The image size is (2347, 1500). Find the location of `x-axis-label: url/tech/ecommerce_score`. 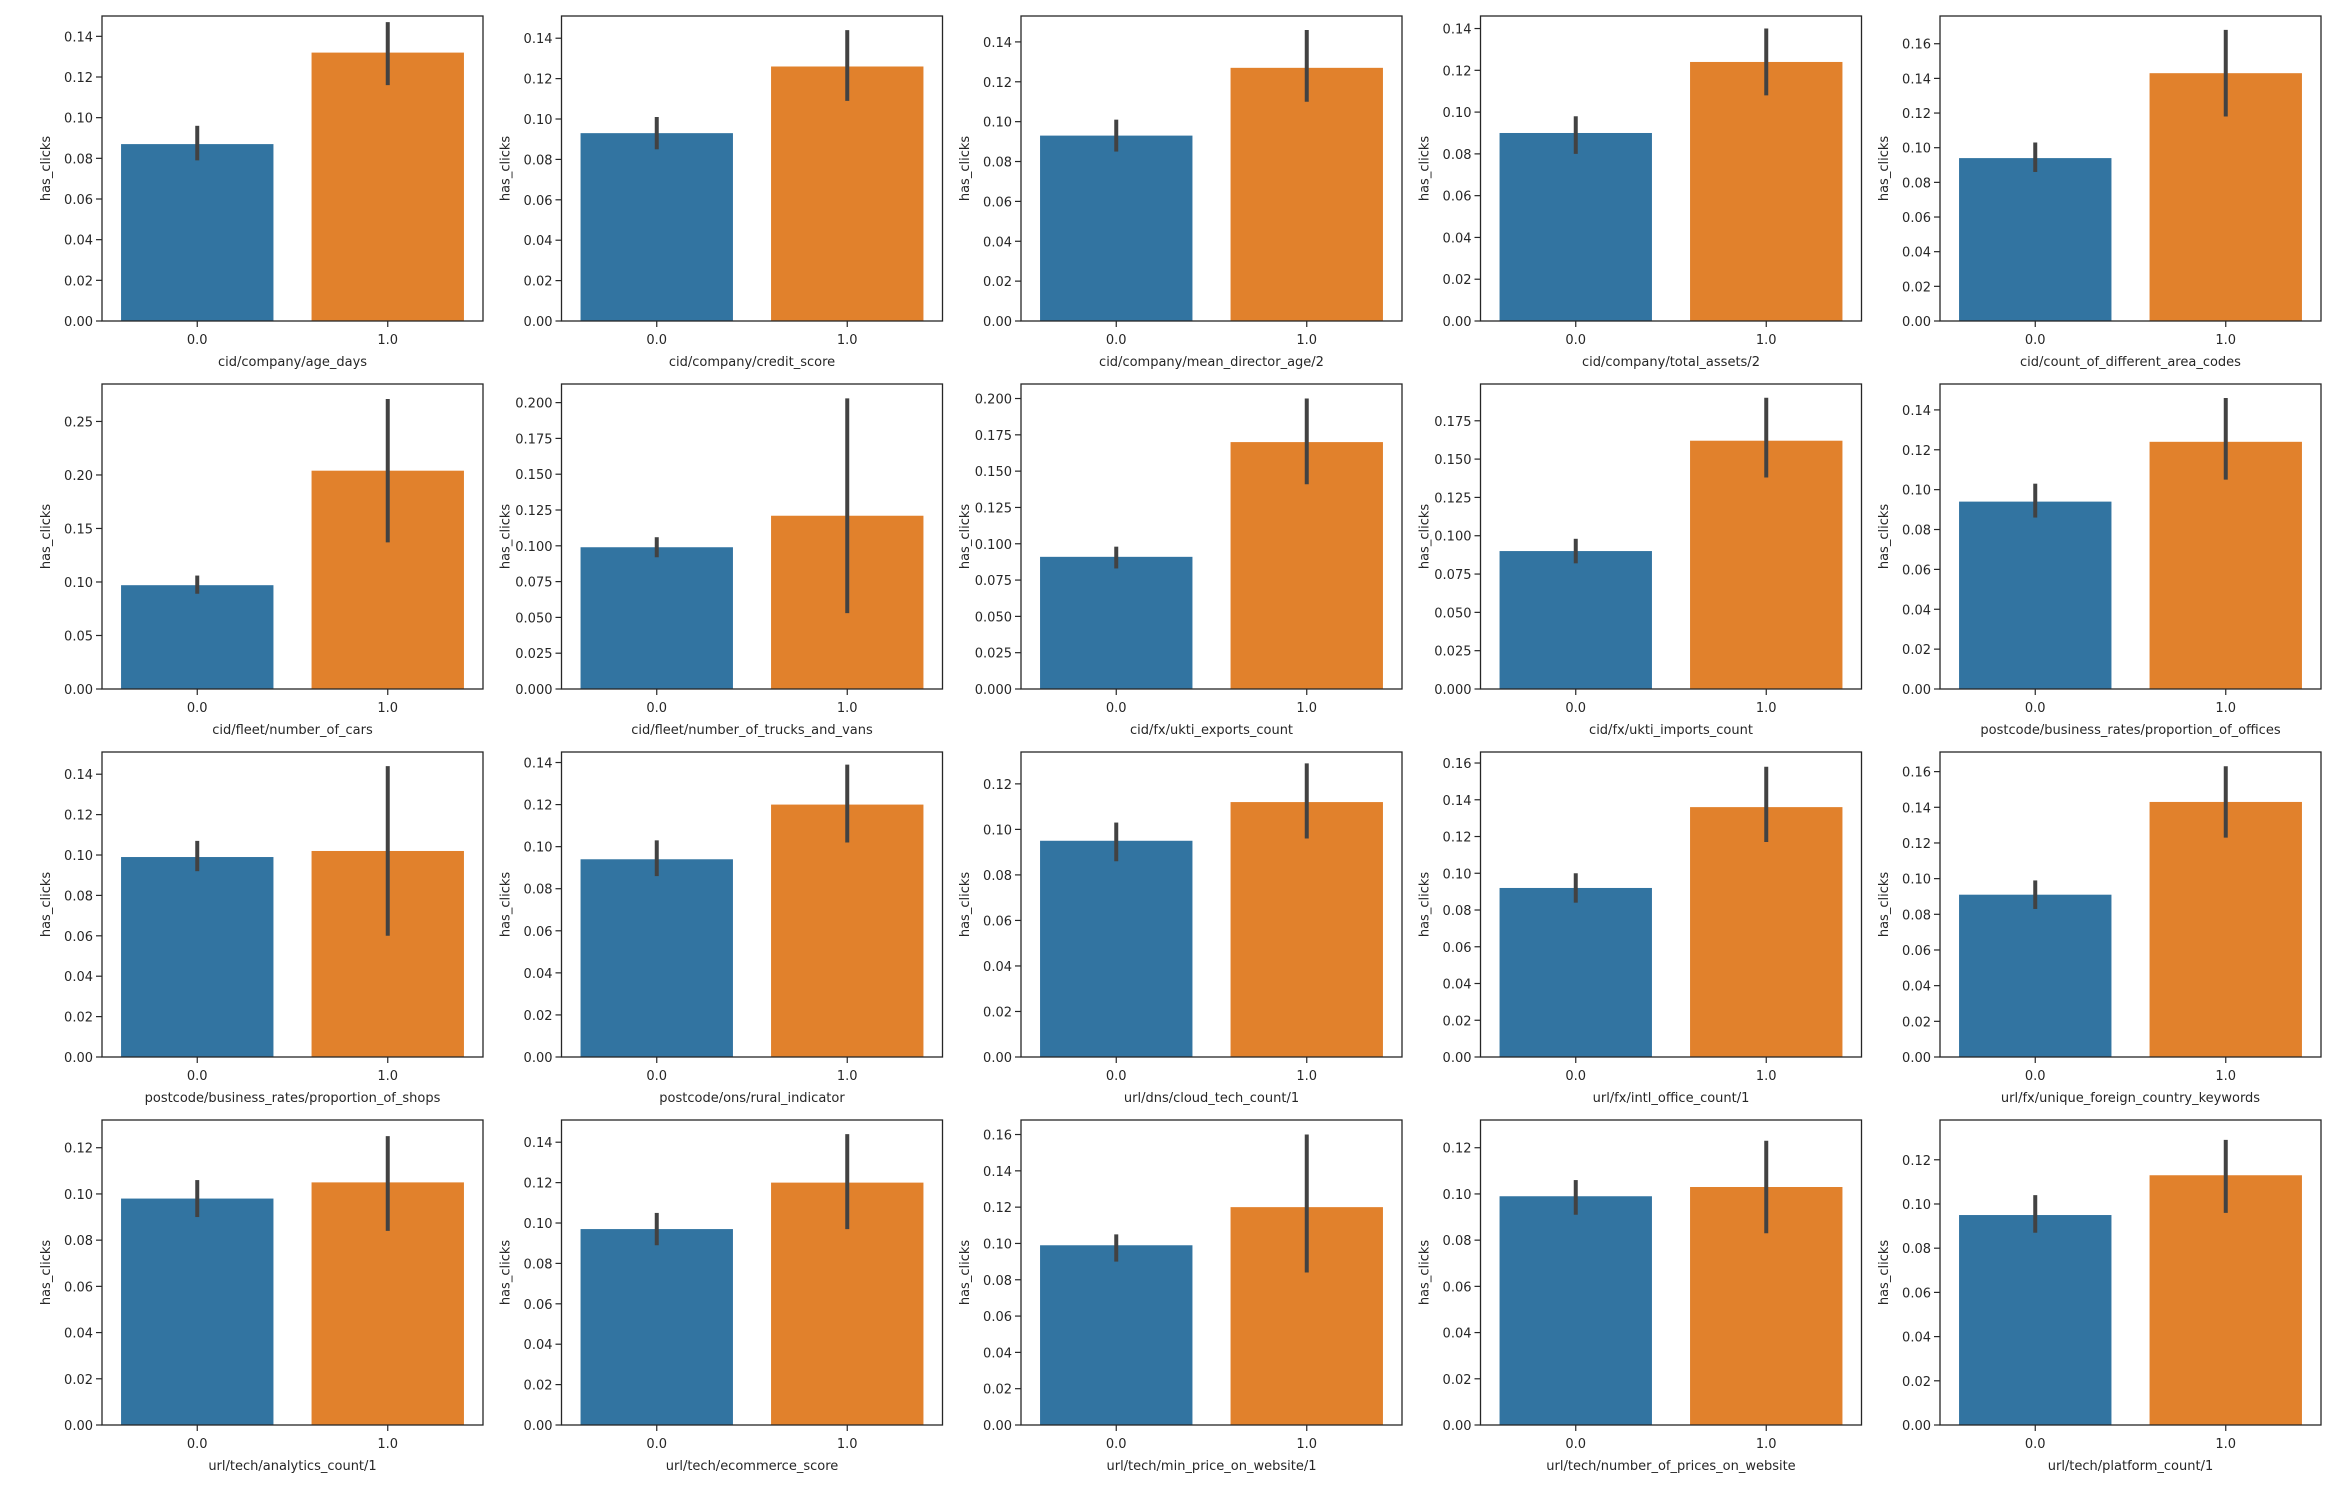

x-axis-label: url/tech/ecommerce_score is located at coordinates (752, 1466).